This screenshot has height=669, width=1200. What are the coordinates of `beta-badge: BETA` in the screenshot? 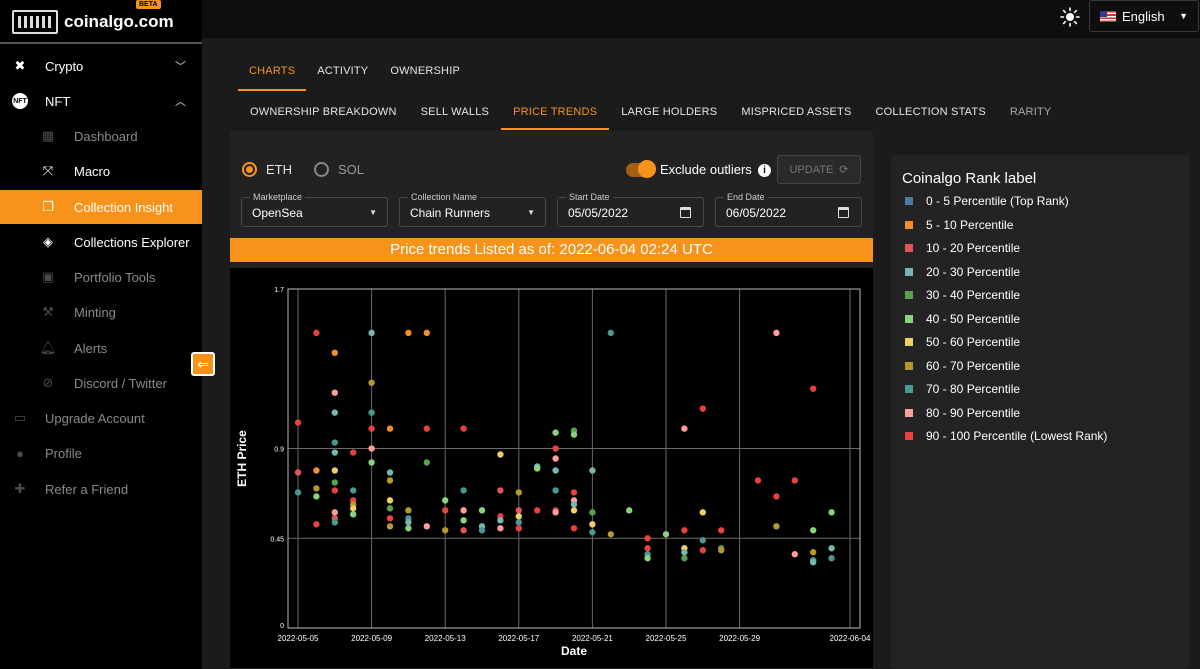 It's located at (148, 4).